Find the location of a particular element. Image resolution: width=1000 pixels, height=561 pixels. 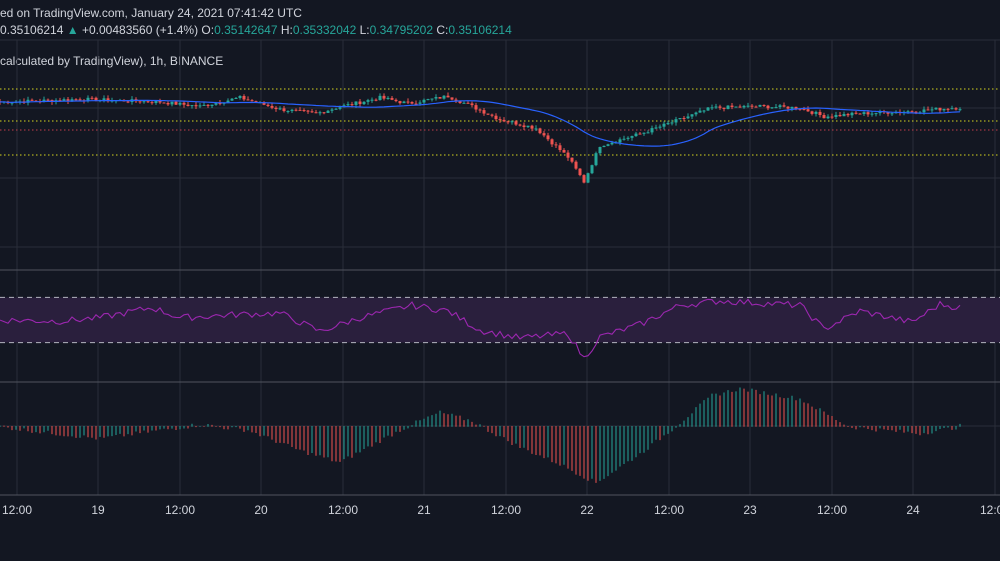

time-tick-label: 21 is located at coordinates (424, 510).